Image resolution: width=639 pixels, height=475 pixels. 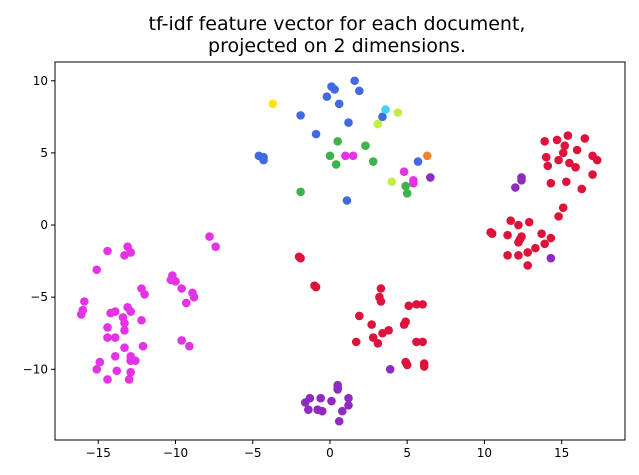 What do you see at coordinates (337, 24) in the screenshot?
I see `chart-title: tf-idf feature vector for each document,` at bounding box center [337, 24].